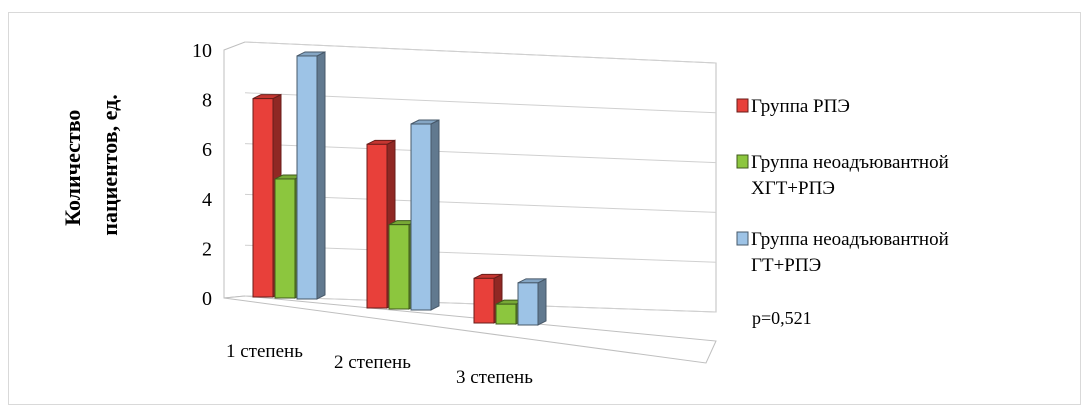  Describe the element at coordinates (202, 175) in the screenshot. I see `y-axis-ticks: 0 2 4 6 8 10` at that location.